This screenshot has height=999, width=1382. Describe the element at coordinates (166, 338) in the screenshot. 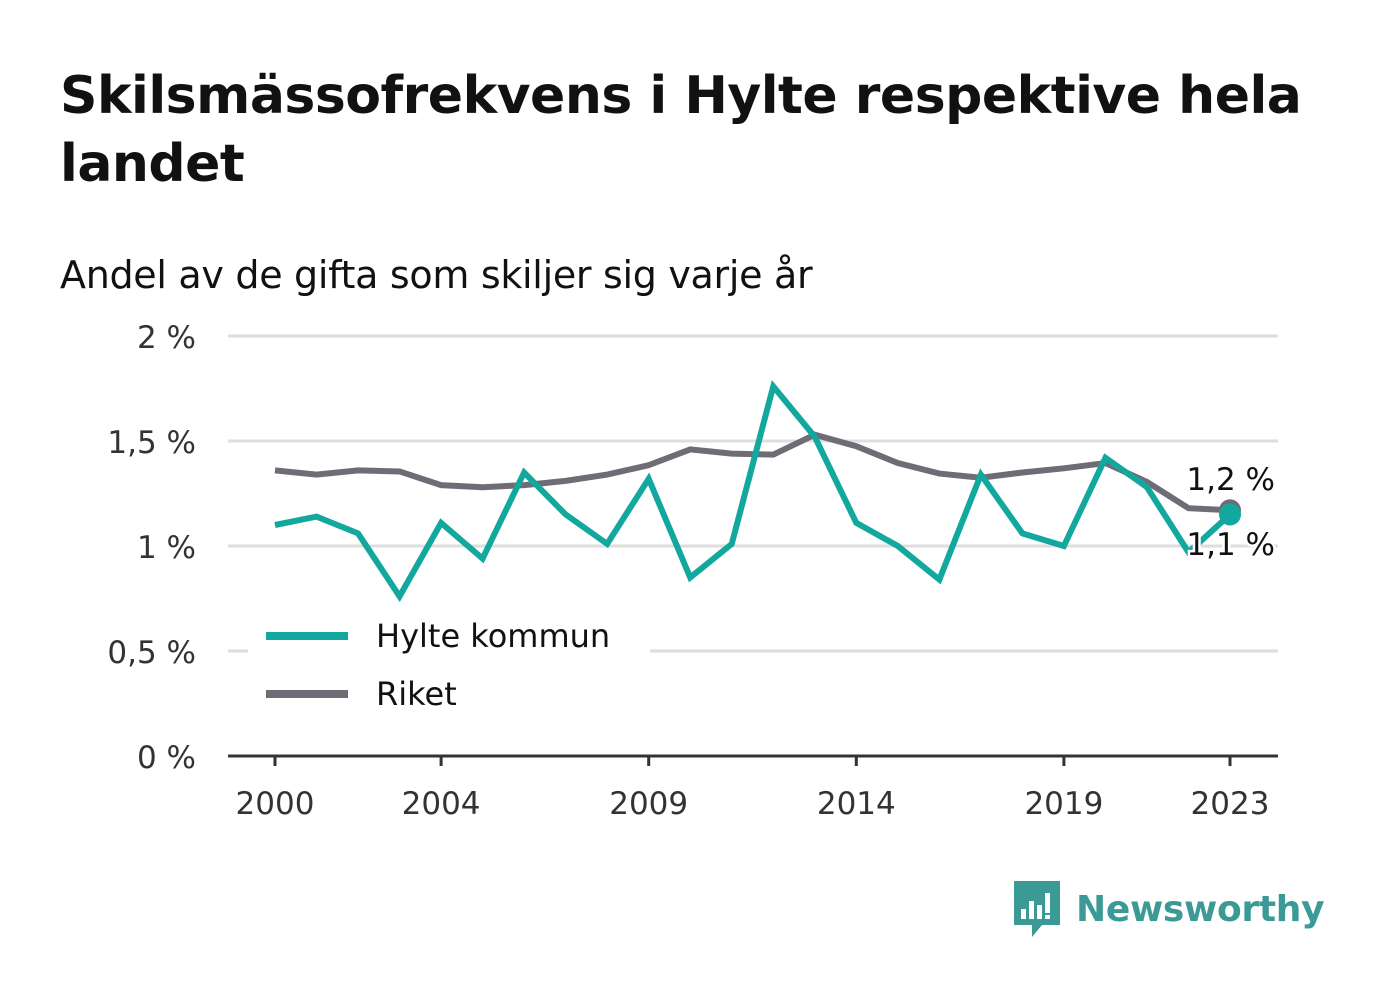

I see `y-tick-label: 2 %` at that location.